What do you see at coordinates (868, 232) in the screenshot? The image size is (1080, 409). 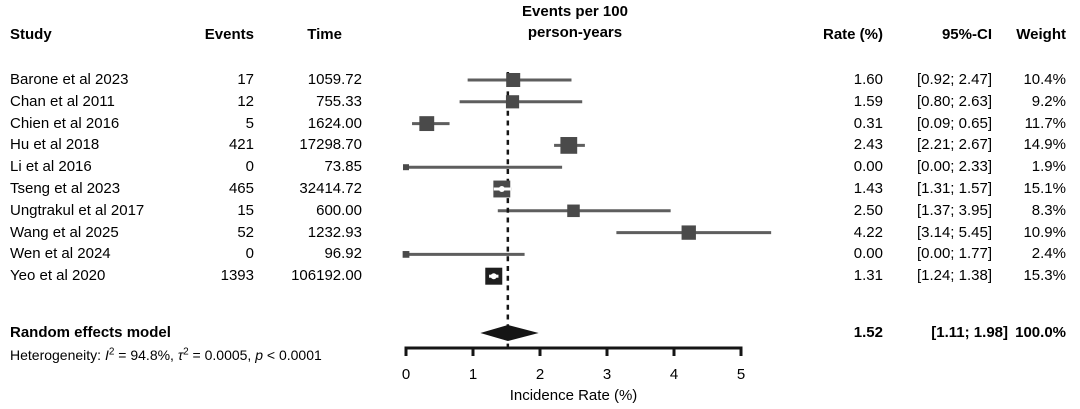 I see `rate-value: 4.22` at bounding box center [868, 232].